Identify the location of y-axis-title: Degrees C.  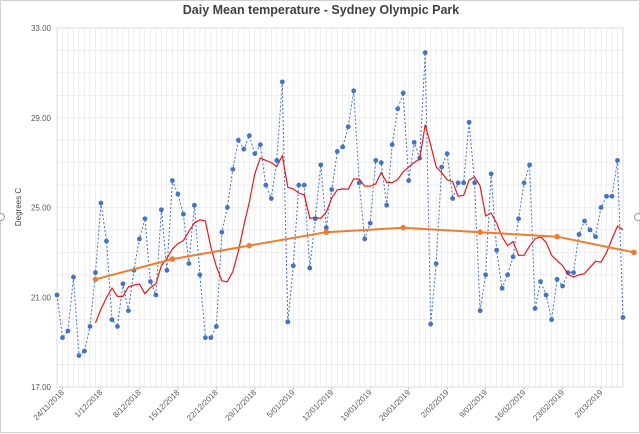
(18, 207).